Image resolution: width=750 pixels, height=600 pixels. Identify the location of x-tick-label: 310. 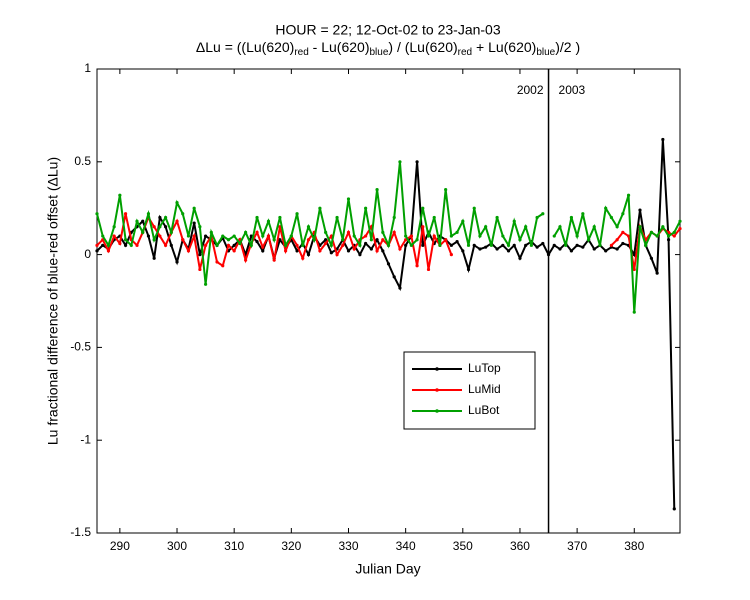
(234, 546).